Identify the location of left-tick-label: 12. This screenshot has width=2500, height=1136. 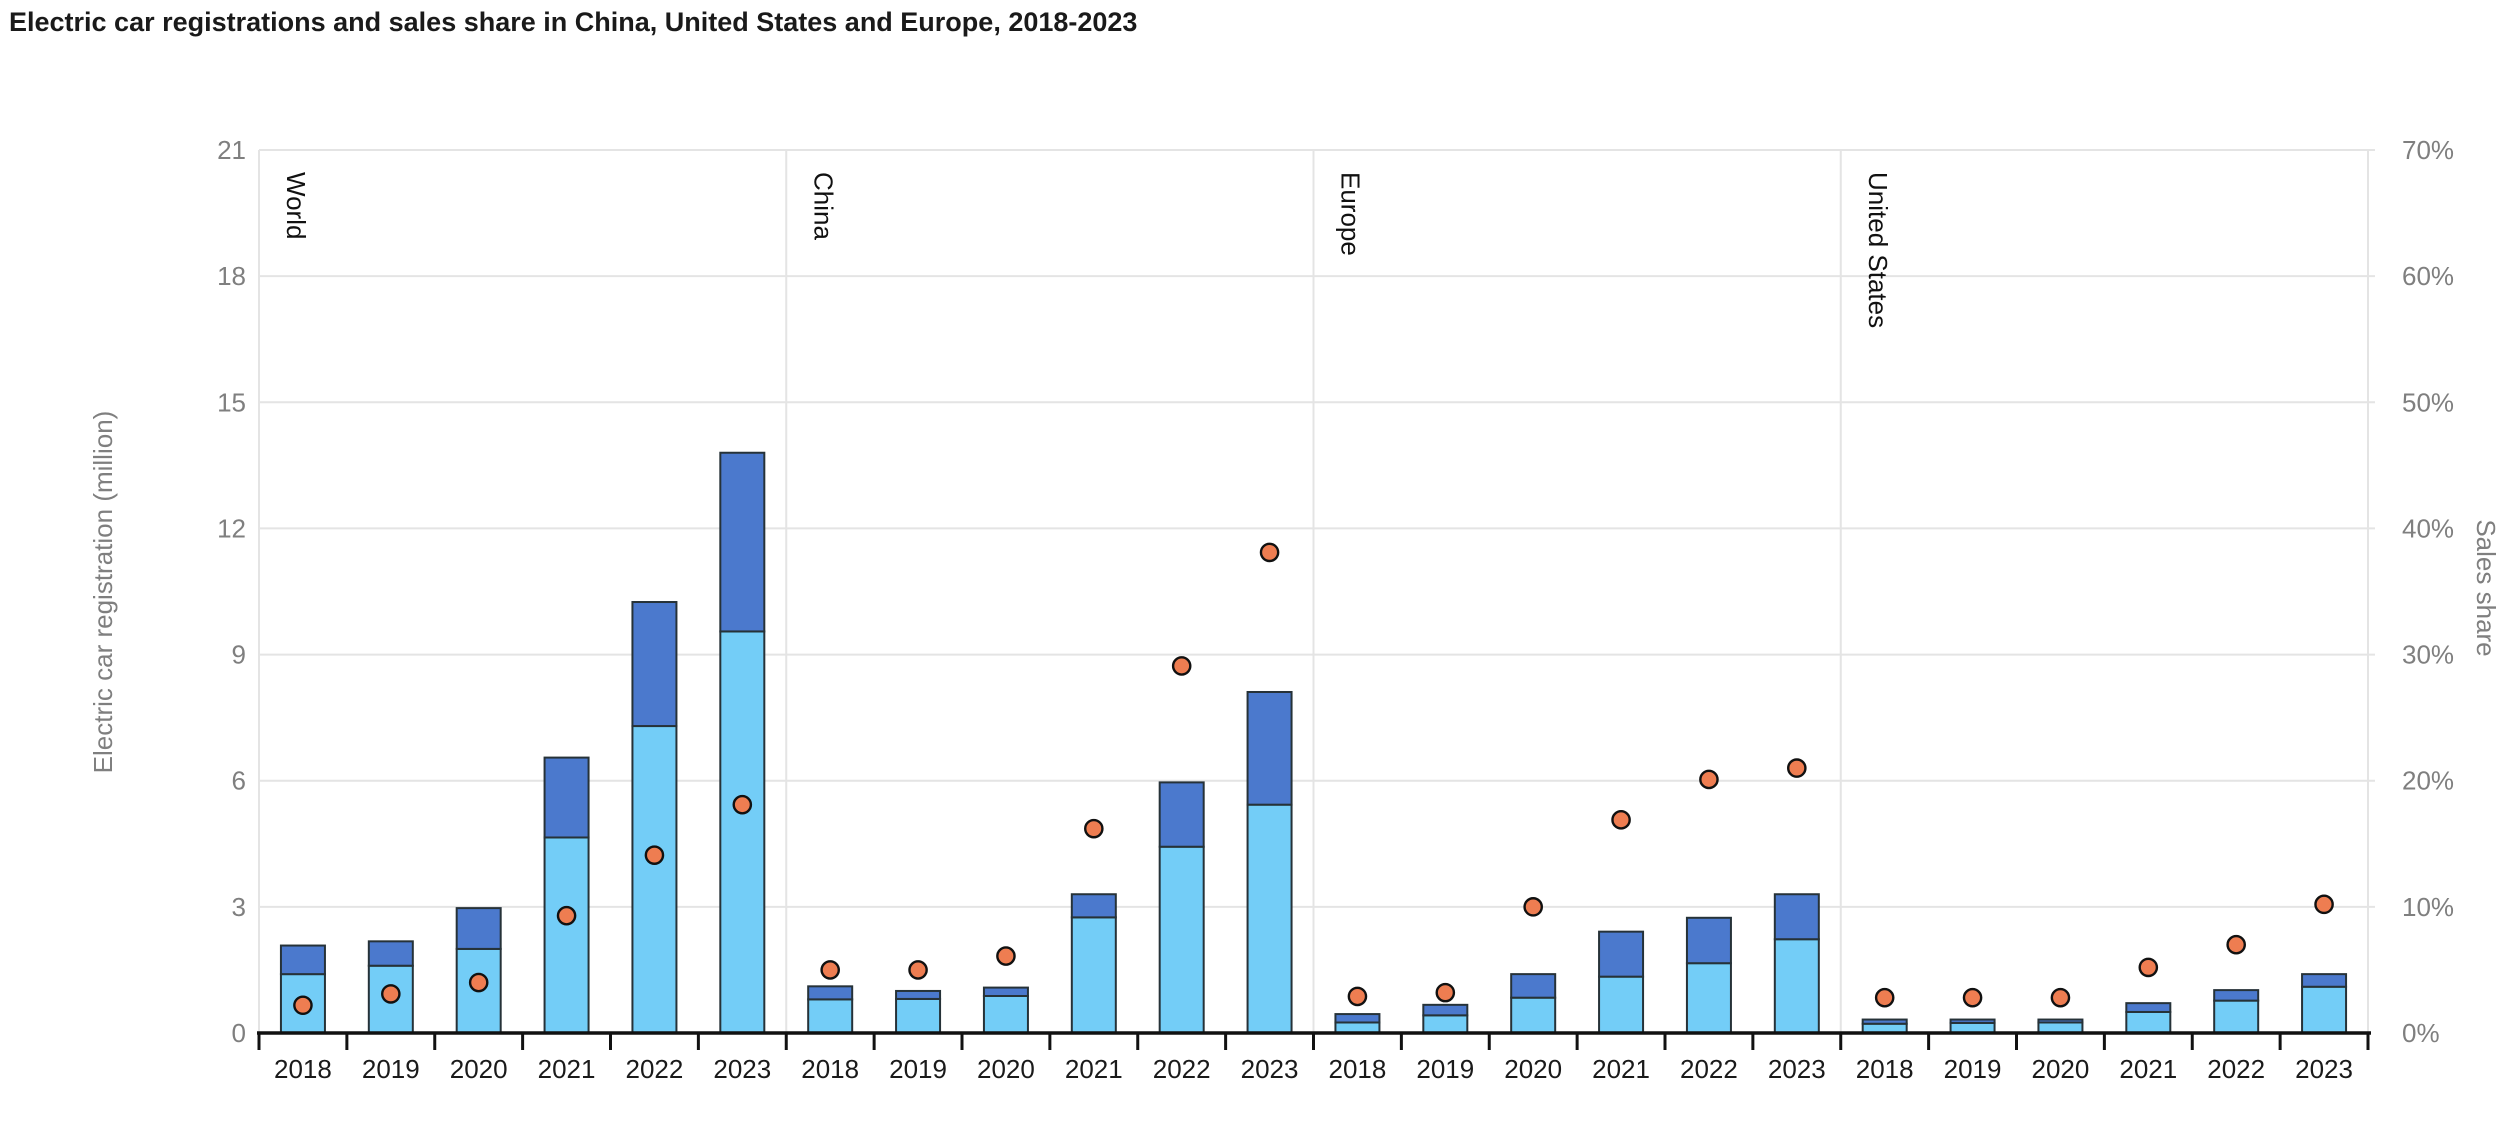
(231, 528).